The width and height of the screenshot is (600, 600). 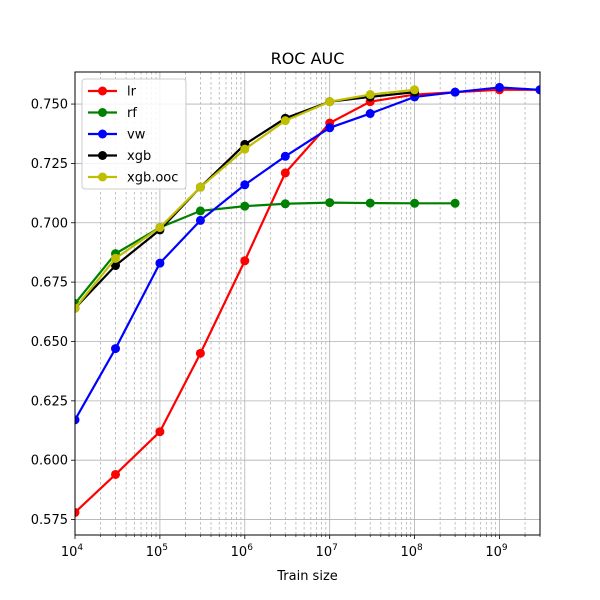 I want to click on x-tick-exponent: 5, so click(x=165, y=548).